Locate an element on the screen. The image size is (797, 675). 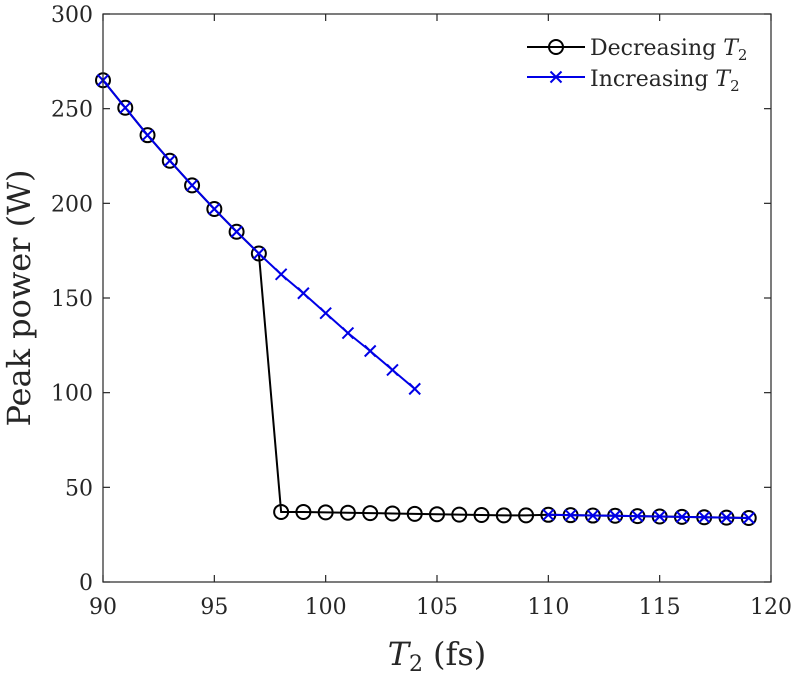
x-tick-label: 110 is located at coordinates (548, 607).